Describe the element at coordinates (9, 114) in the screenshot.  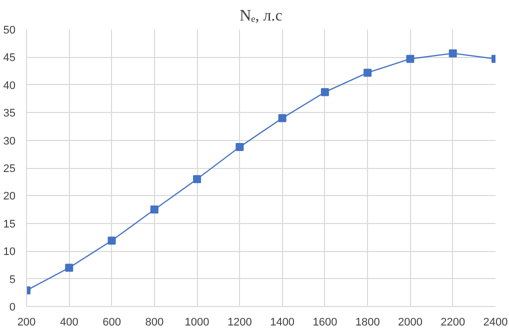
I see `y-tick-label: 35` at that location.